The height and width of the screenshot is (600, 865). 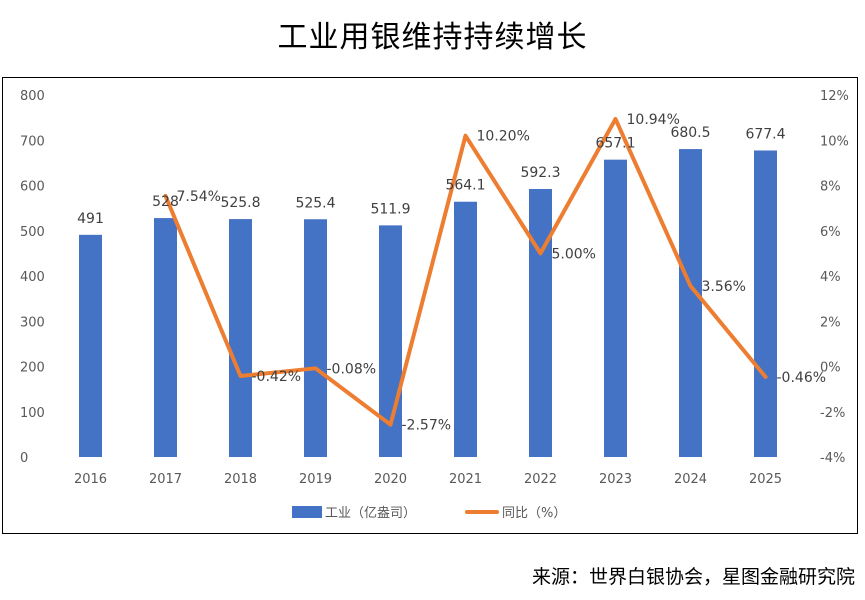 What do you see at coordinates (390, 479) in the screenshot?
I see `x-axis-tick: 2020` at bounding box center [390, 479].